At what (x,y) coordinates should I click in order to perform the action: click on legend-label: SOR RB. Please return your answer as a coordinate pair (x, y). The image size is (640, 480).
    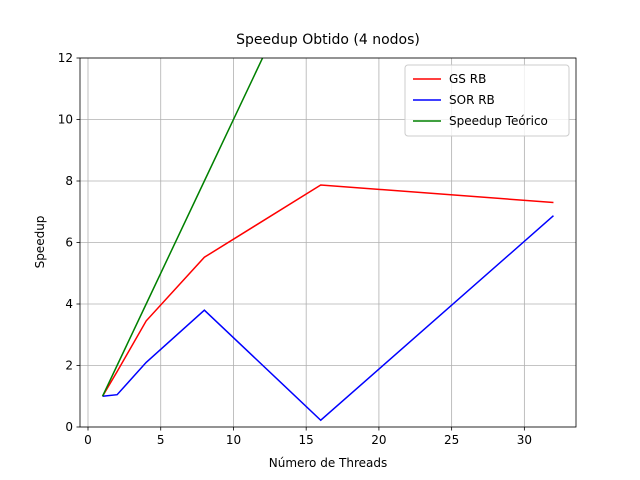
    Looking at the image, I should click on (472, 100).